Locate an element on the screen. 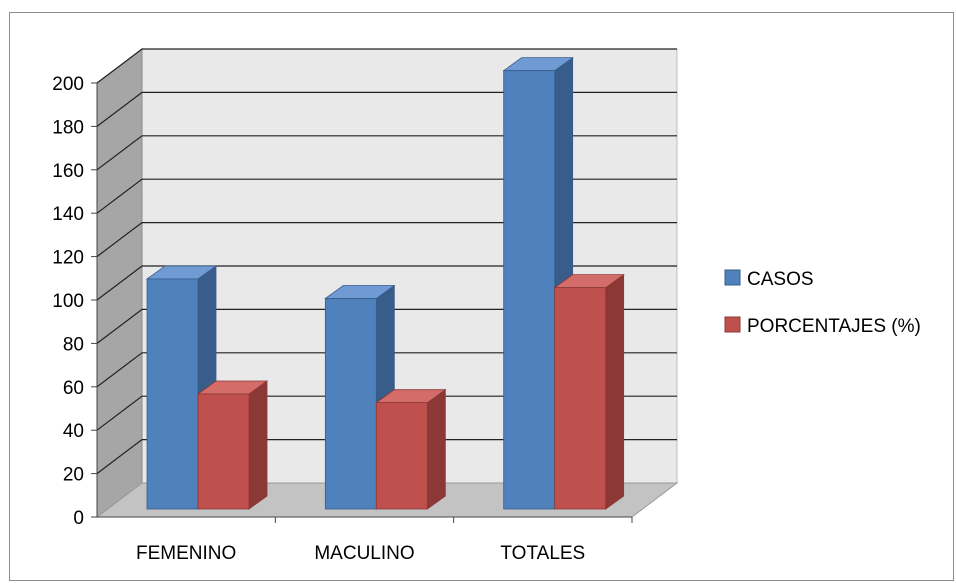 The width and height of the screenshot is (956, 583). legend-item: CASOS is located at coordinates (769, 279).